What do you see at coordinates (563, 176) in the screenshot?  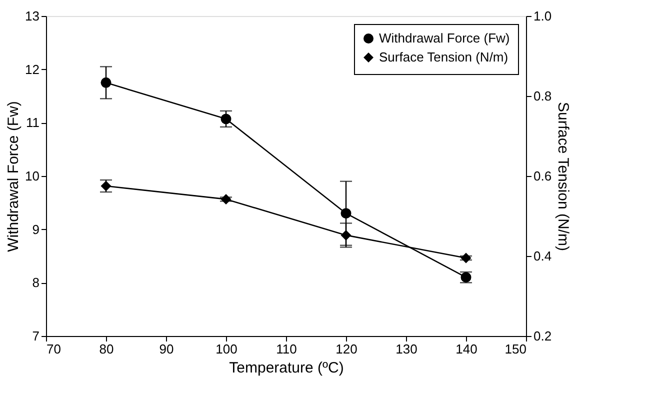 I see `y2-axis-title: Surface Tension (N/m)` at bounding box center [563, 176].